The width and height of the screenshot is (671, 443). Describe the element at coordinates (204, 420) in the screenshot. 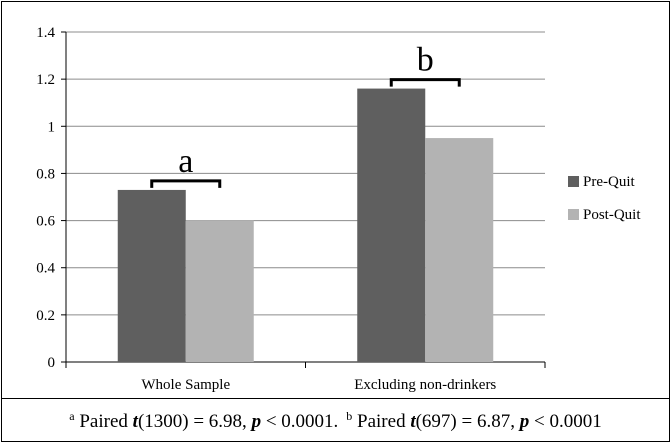

I see `caption-part-a: a Paired t(1300) = 6.98, p < 0.0001.` at that location.